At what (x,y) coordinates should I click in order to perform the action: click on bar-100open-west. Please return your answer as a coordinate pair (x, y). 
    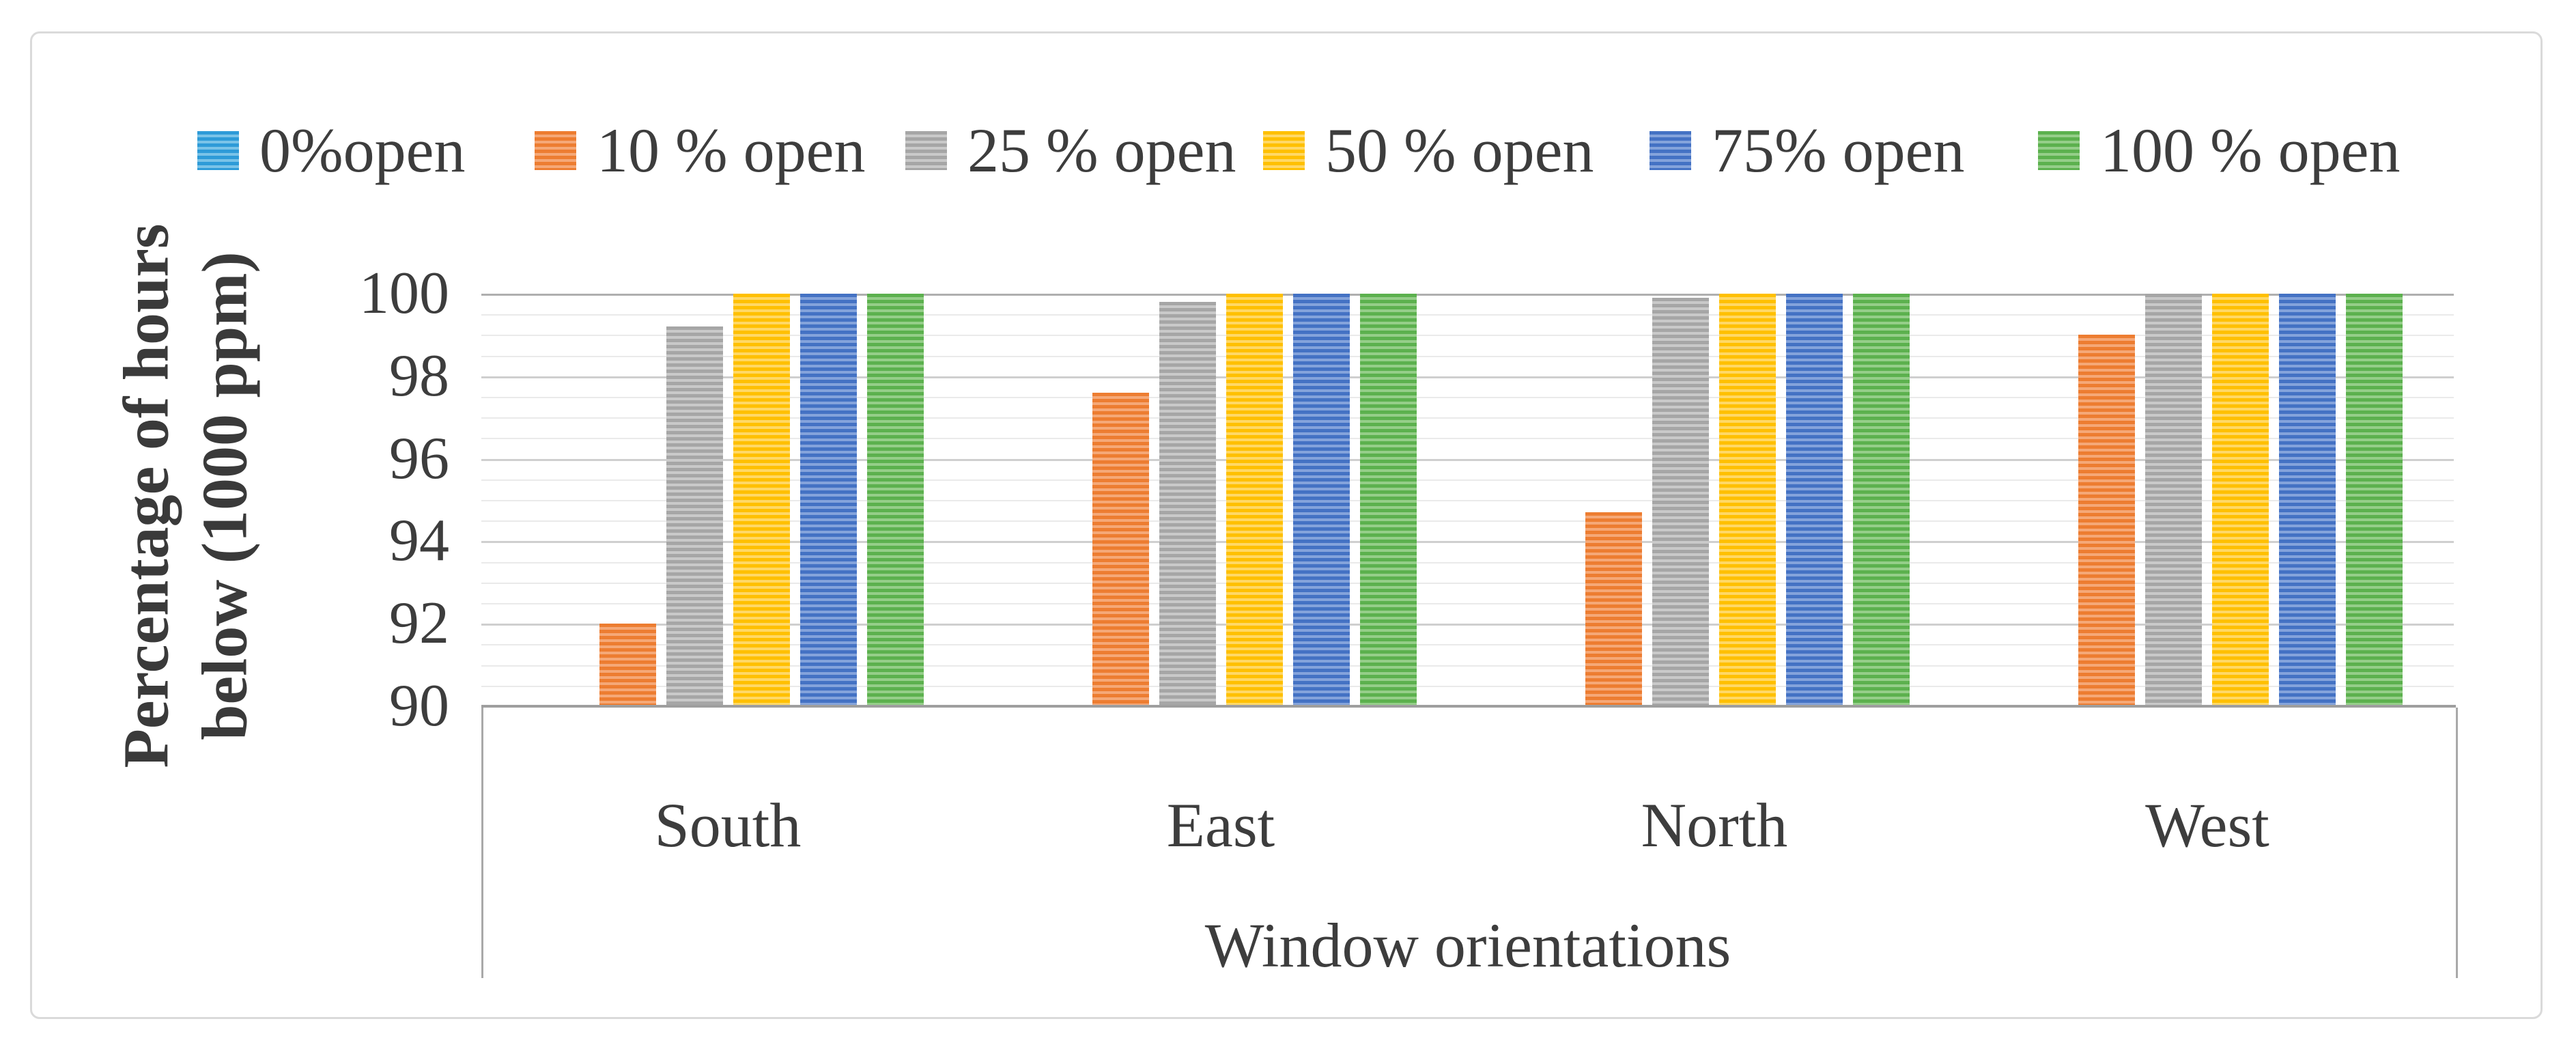
    Looking at the image, I should click on (2374, 500).